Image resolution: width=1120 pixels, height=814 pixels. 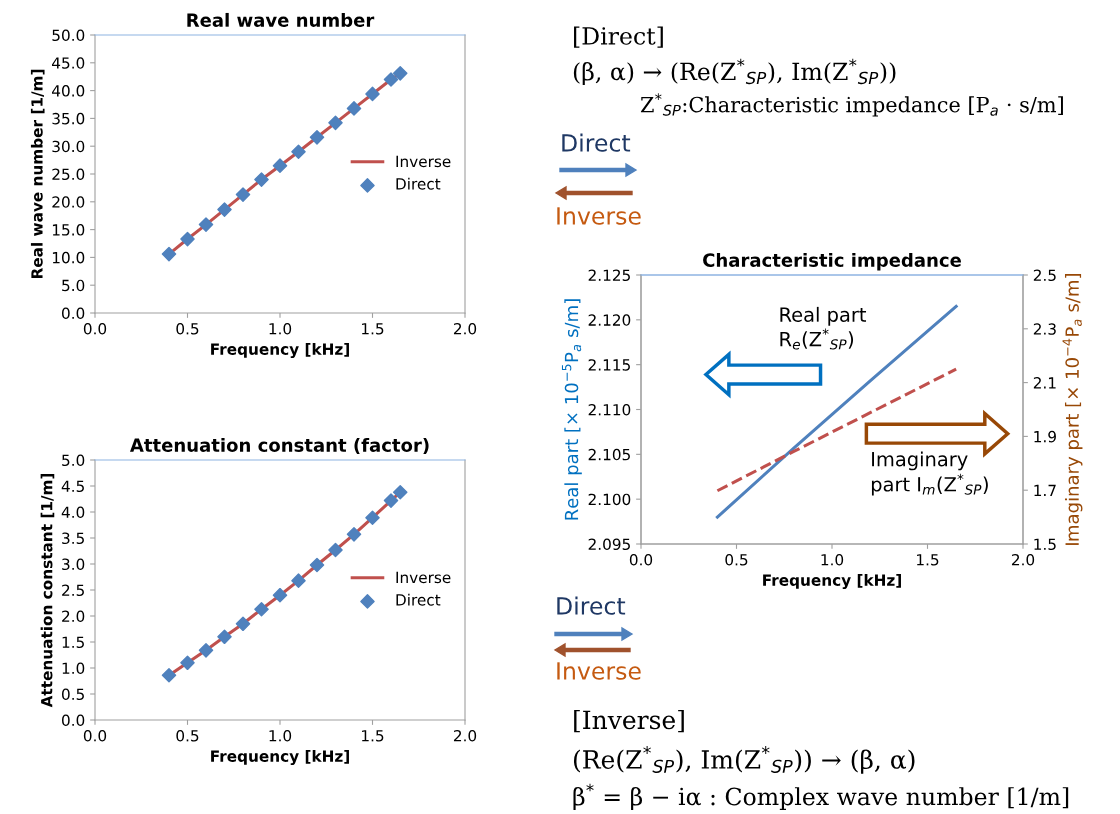 I want to click on y-tick-label: 2.095, so click(x=609, y=544).